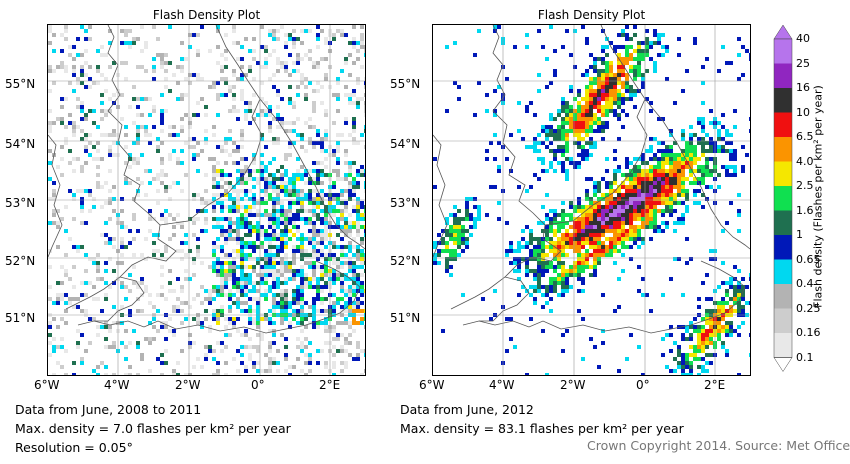 The height and width of the screenshot is (464, 850). Describe the element at coordinates (805, 357) in the screenshot. I see `colorbar-tick-label: 0.1` at that location.